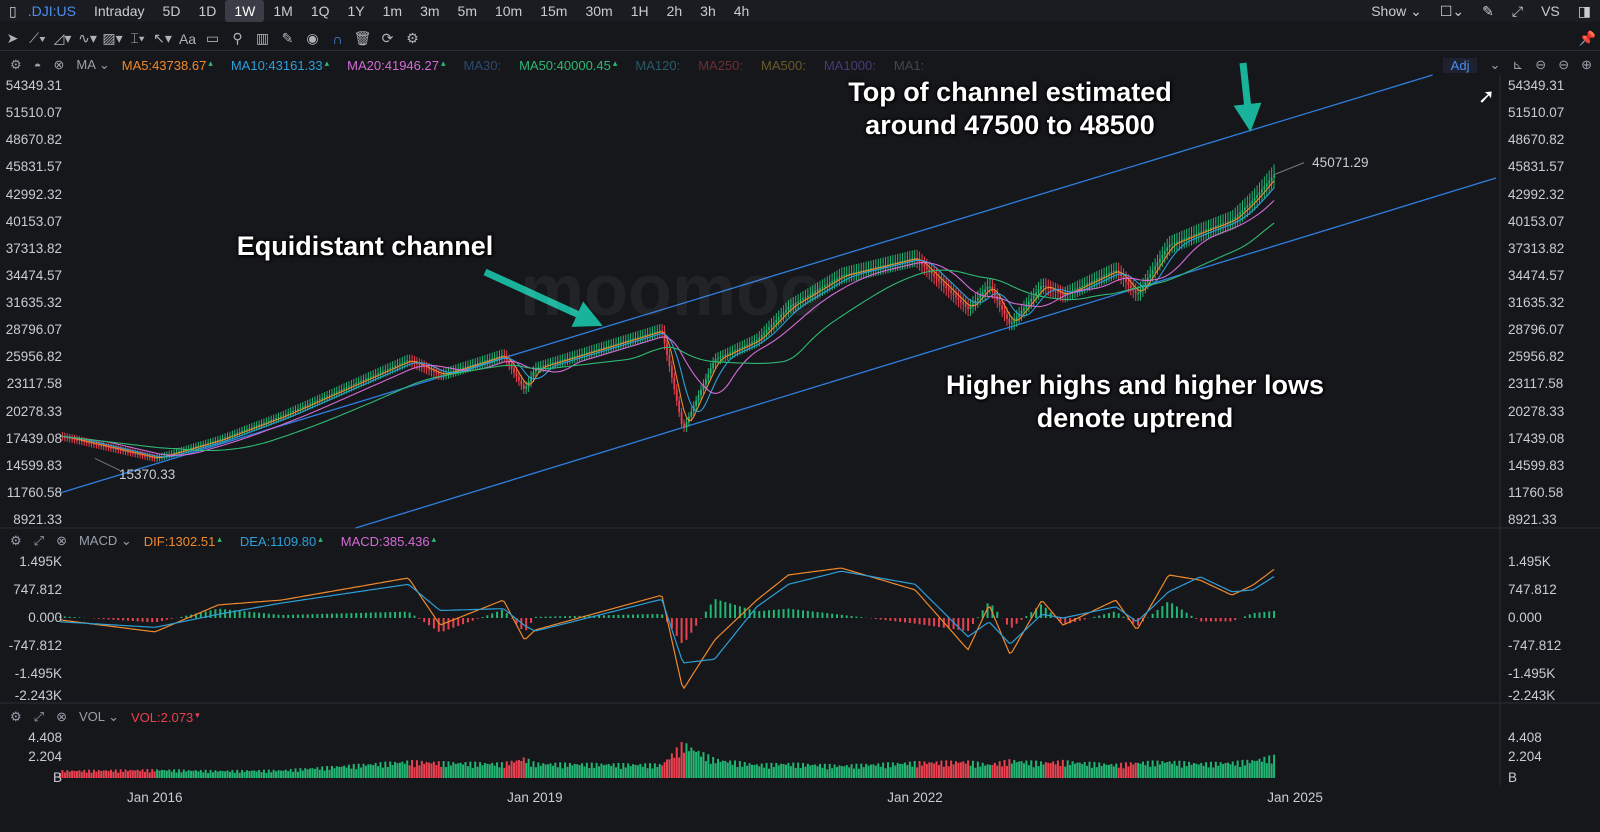  I want to click on magnet-icon: ∩, so click(337, 38).